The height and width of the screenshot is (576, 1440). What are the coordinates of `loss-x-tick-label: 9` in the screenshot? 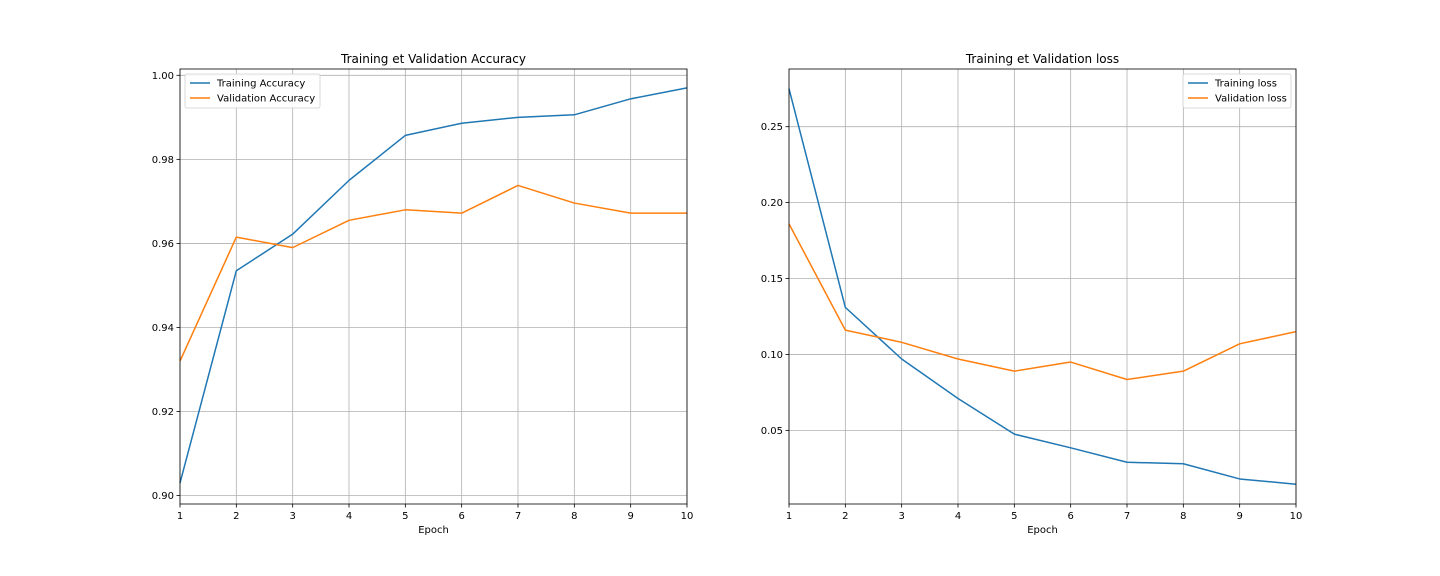 It's located at (1239, 516).